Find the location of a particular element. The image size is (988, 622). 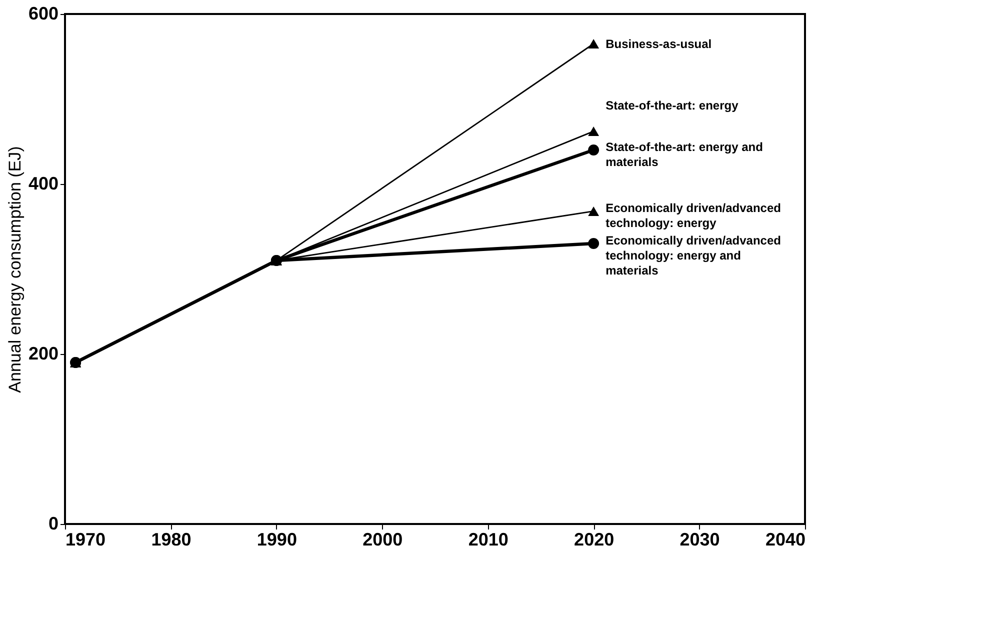

series-label: State-of-the-art: energy is located at coordinates (672, 105).